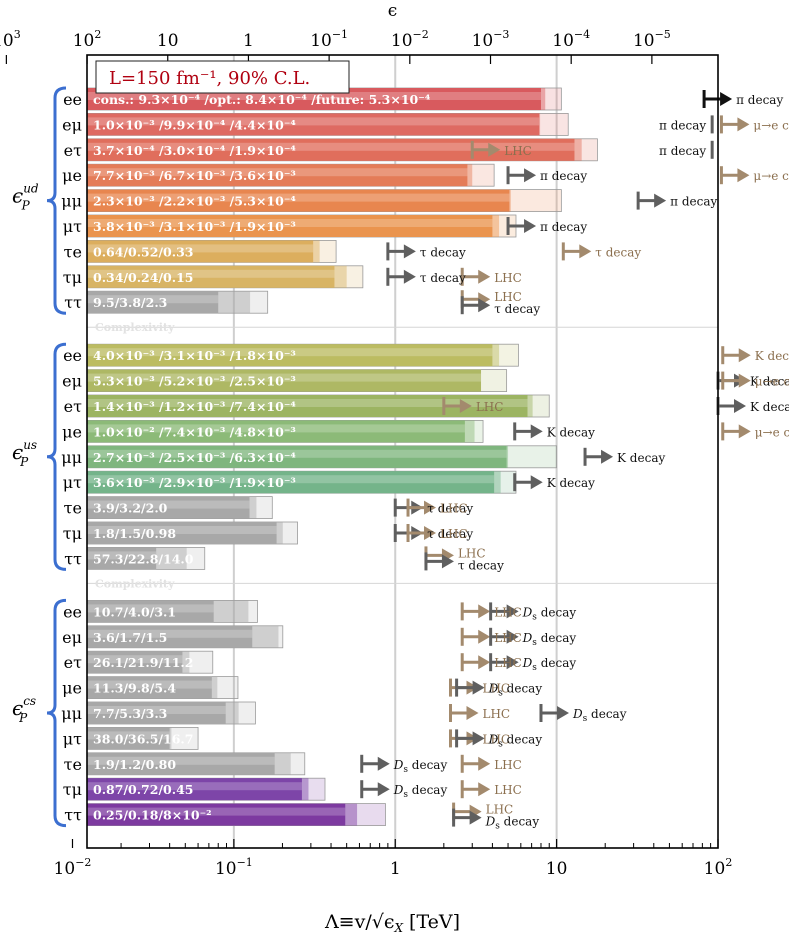 The image size is (789, 938). I want to click on group-label: ϵcs P, so click(24, 709).